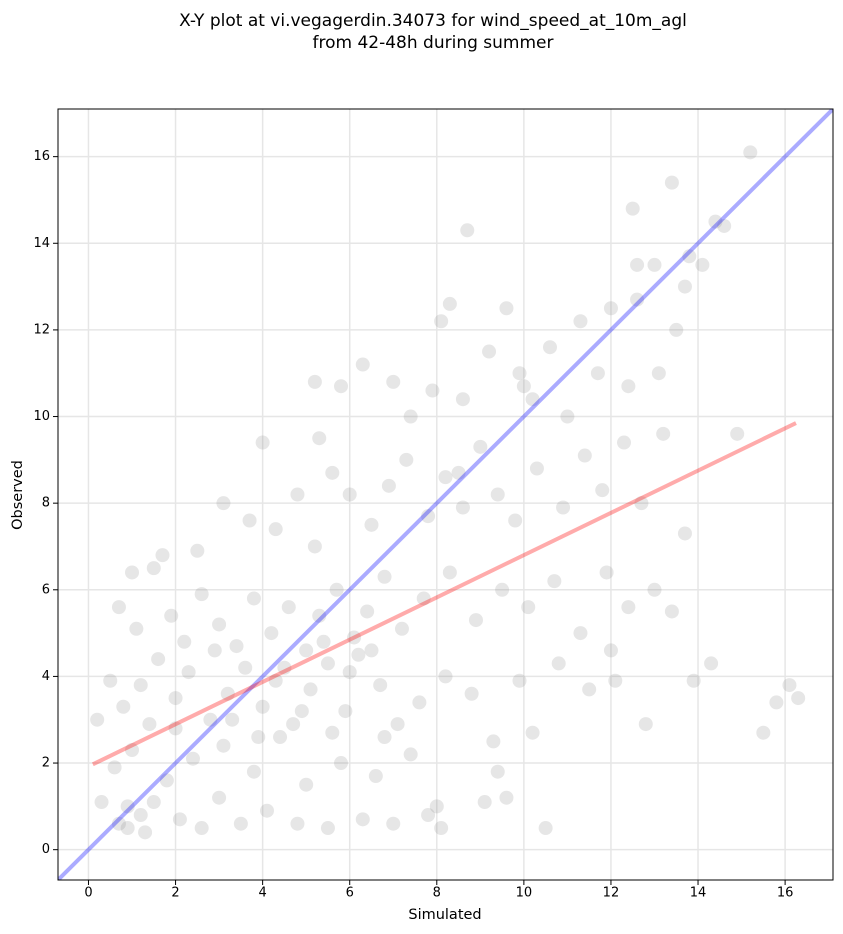 This screenshot has height=934, width=843. What do you see at coordinates (698, 893) in the screenshot?
I see `x-tick-label: 14` at bounding box center [698, 893].